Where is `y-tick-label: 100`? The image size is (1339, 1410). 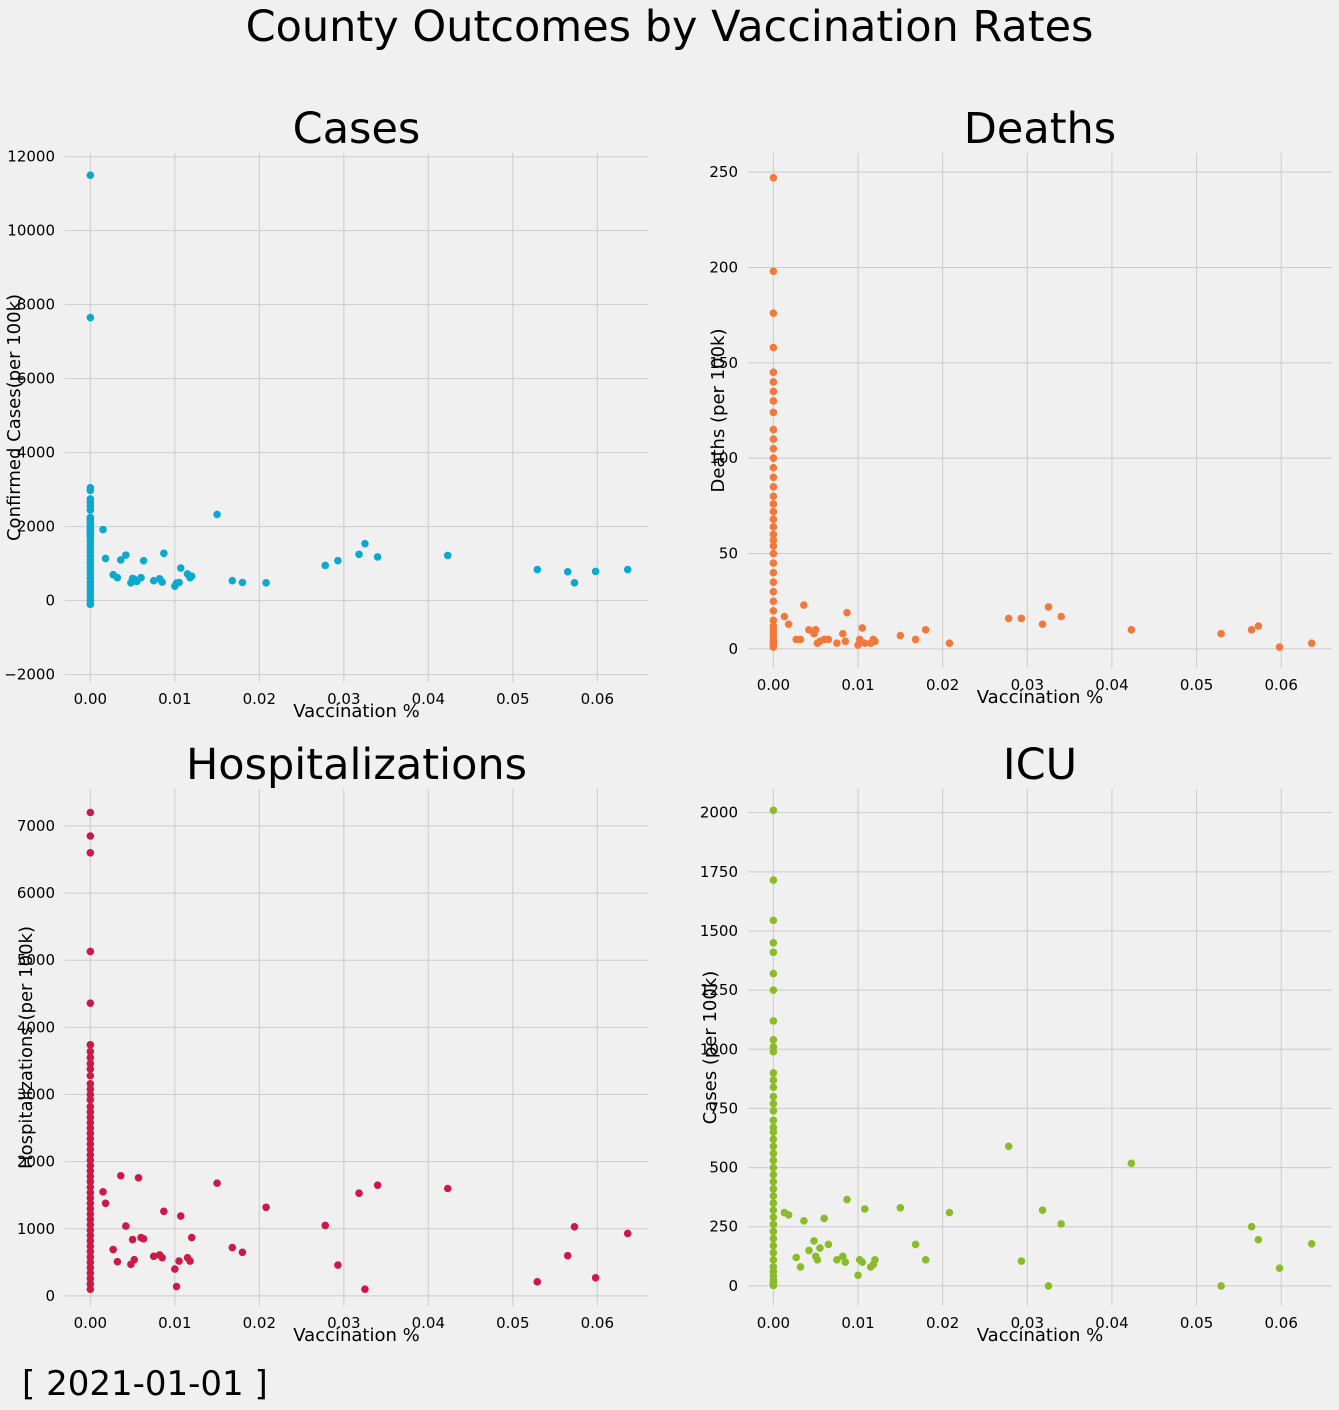
y-tick-label: 100 is located at coordinates (723, 458).